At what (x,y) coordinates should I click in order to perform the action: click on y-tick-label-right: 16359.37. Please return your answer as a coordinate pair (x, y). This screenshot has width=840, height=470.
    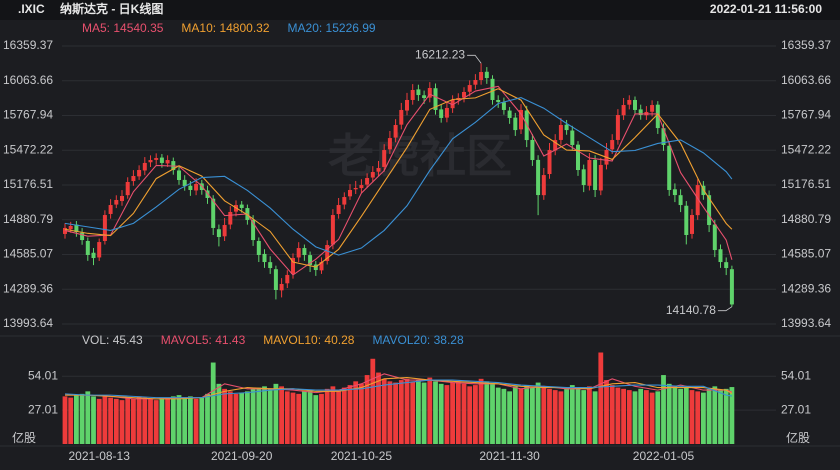
    Looking at the image, I should click on (806, 45).